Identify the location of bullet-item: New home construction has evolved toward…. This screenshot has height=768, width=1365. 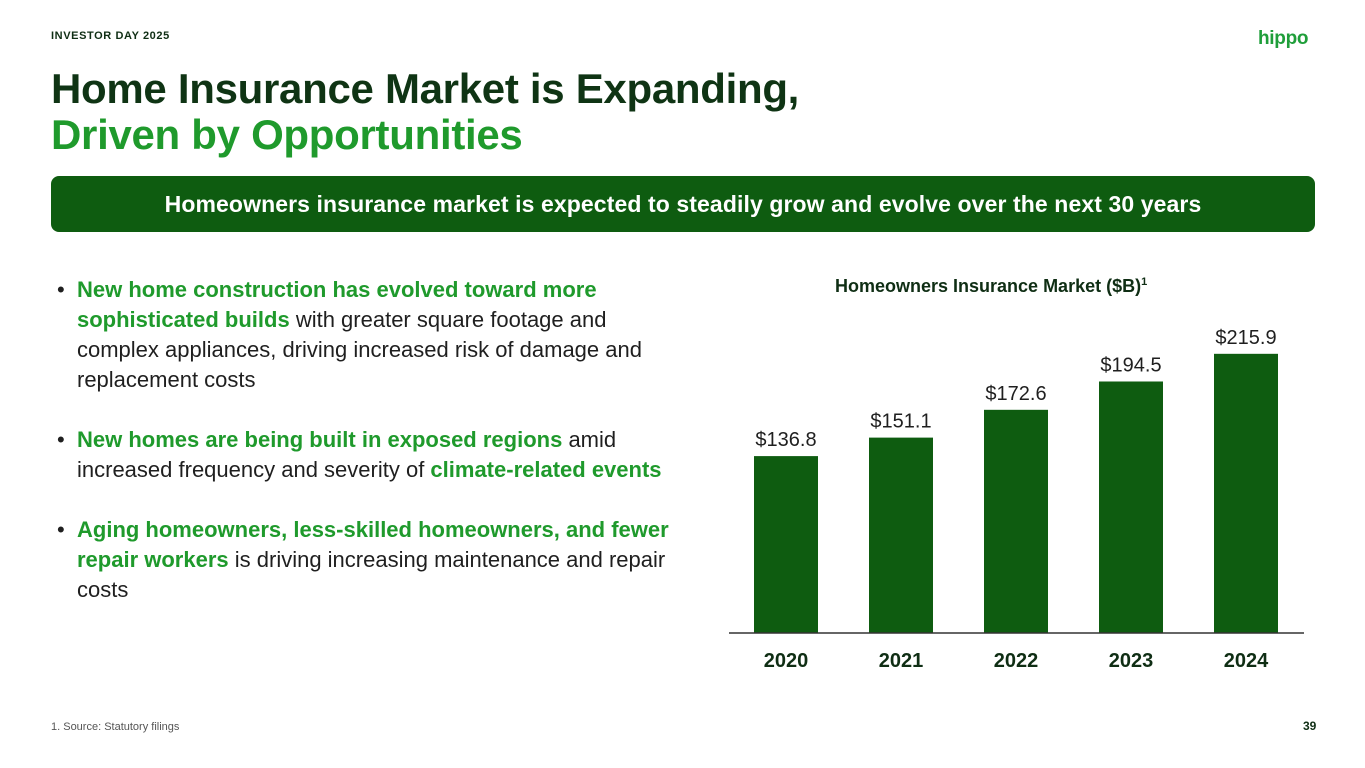
(364, 335).